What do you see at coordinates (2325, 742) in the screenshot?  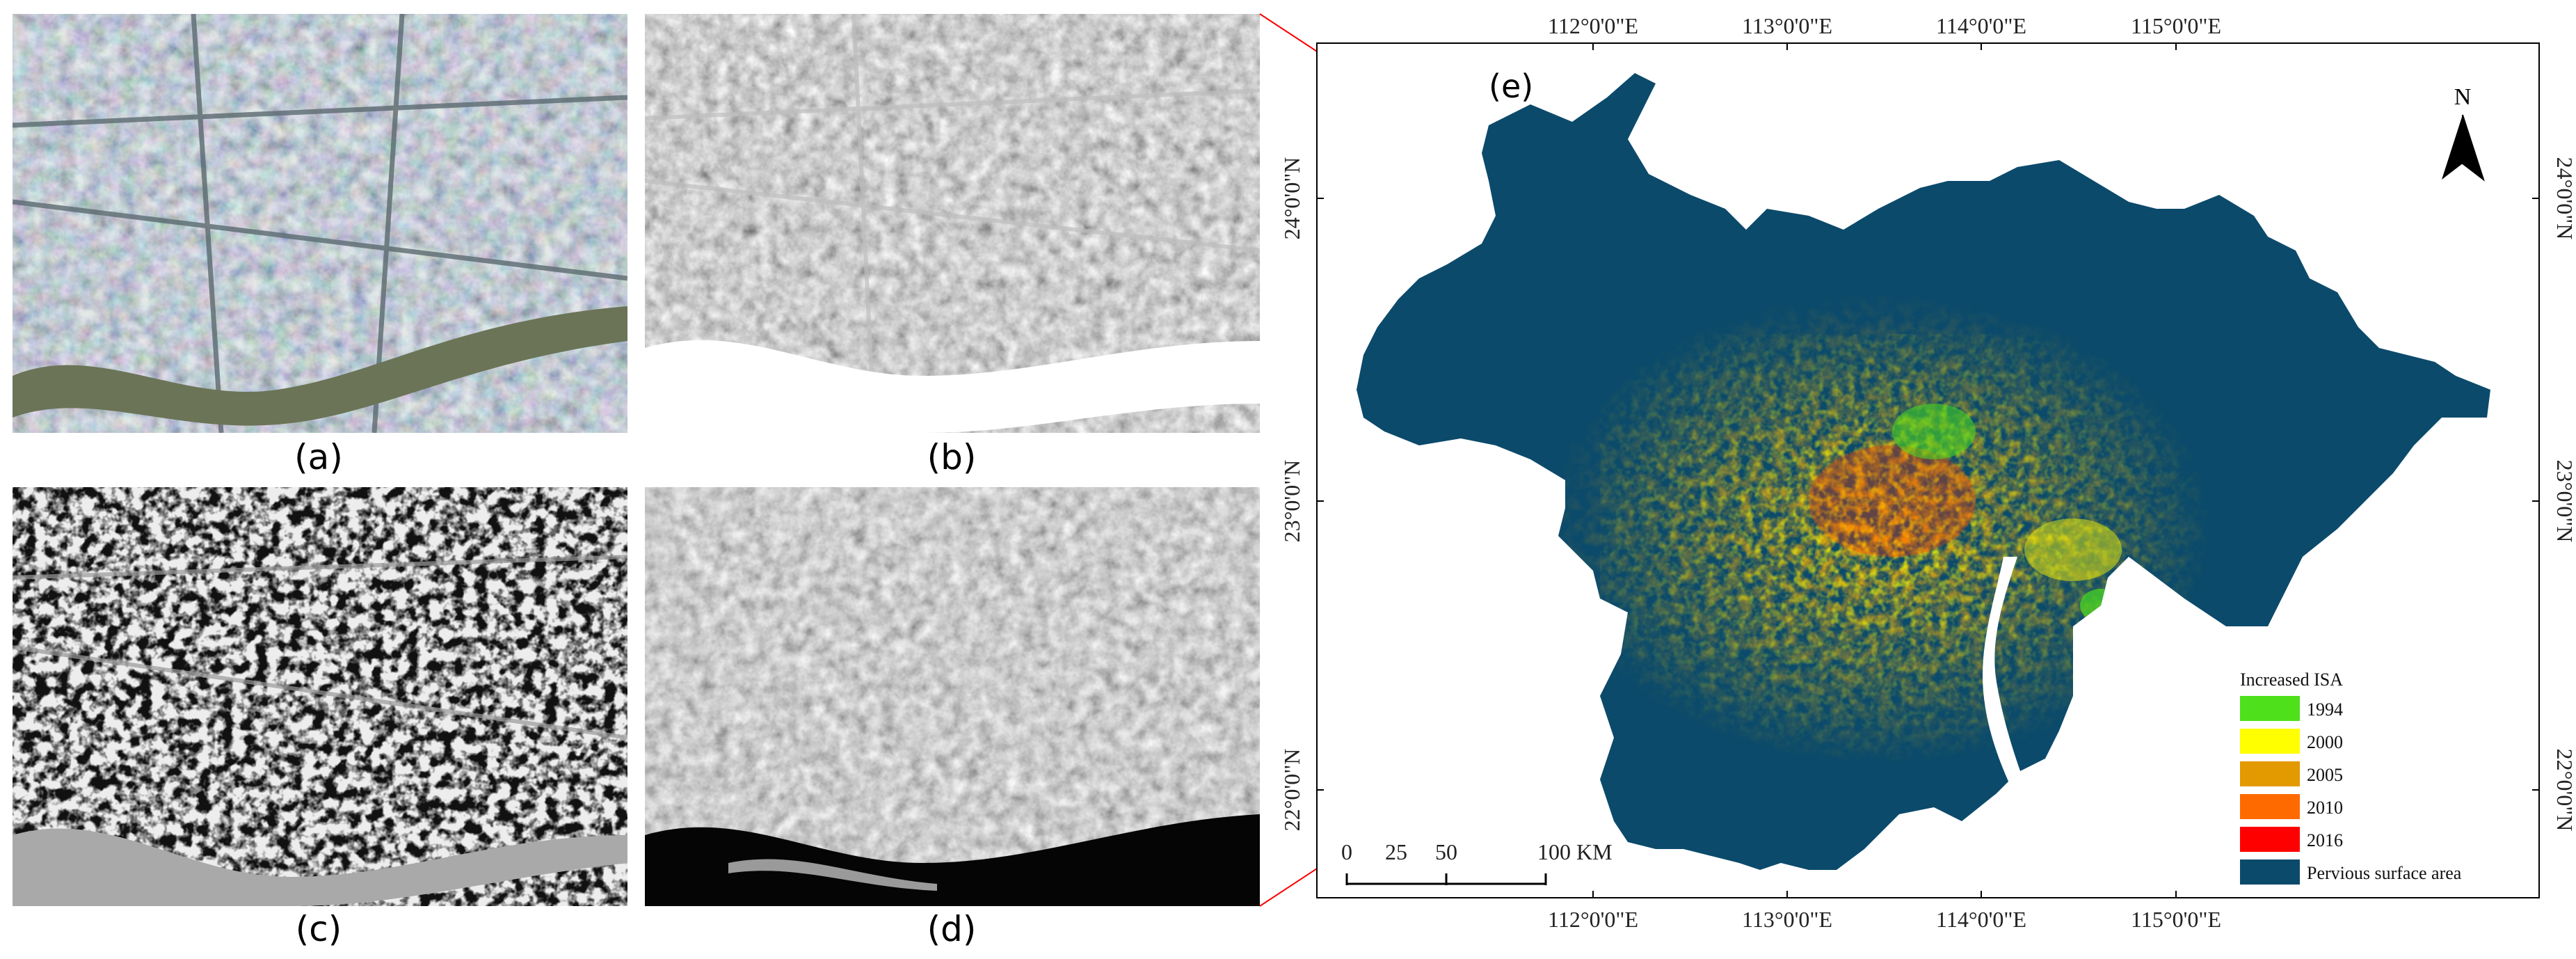 I see `legend-label: 2000` at bounding box center [2325, 742].